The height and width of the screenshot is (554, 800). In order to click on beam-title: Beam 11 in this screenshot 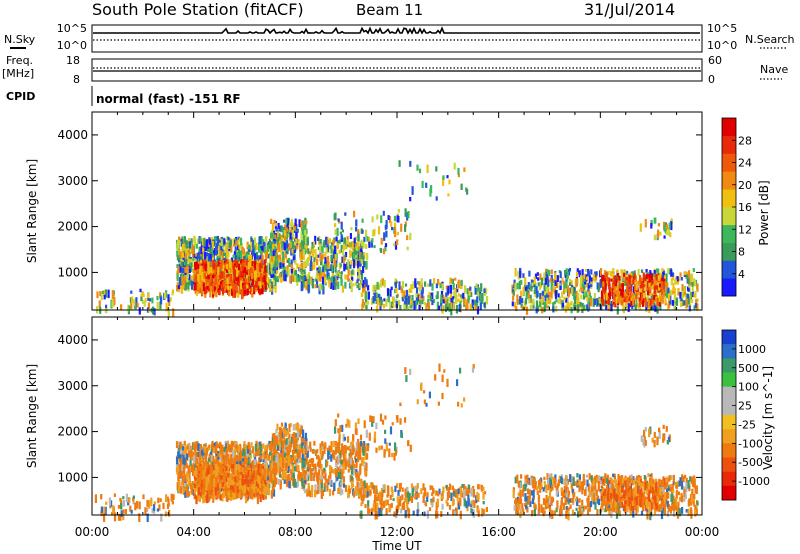, I will do `click(389, 10)`.